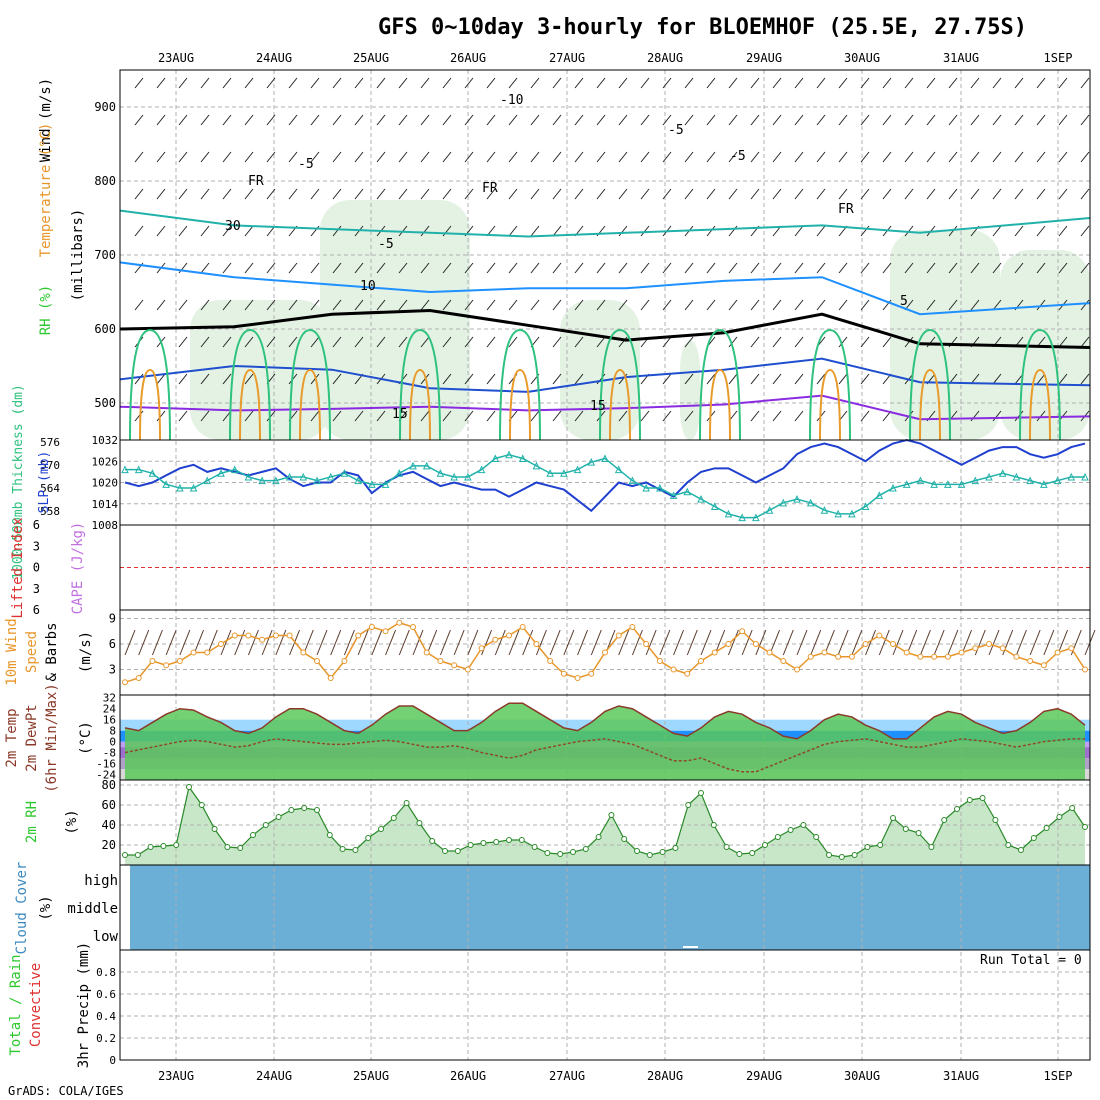 The width and height of the screenshot is (1100, 1100). What do you see at coordinates (72, 821) in the screenshot?
I see `rh-axis-label: (%)` at bounding box center [72, 821].